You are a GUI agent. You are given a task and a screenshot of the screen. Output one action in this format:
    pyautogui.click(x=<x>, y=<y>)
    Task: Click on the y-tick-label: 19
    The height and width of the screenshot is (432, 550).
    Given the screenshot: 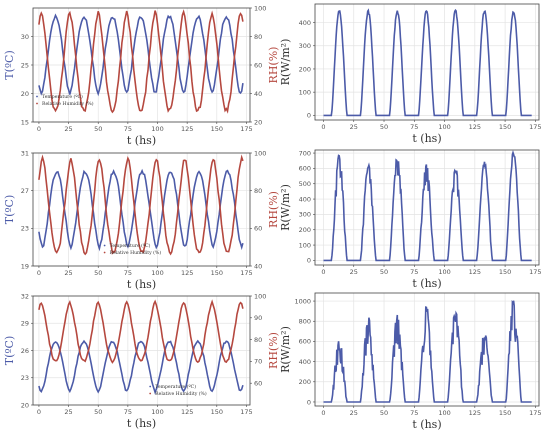 What is the action you would take?
    pyautogui.click(x=25, y=266)
    